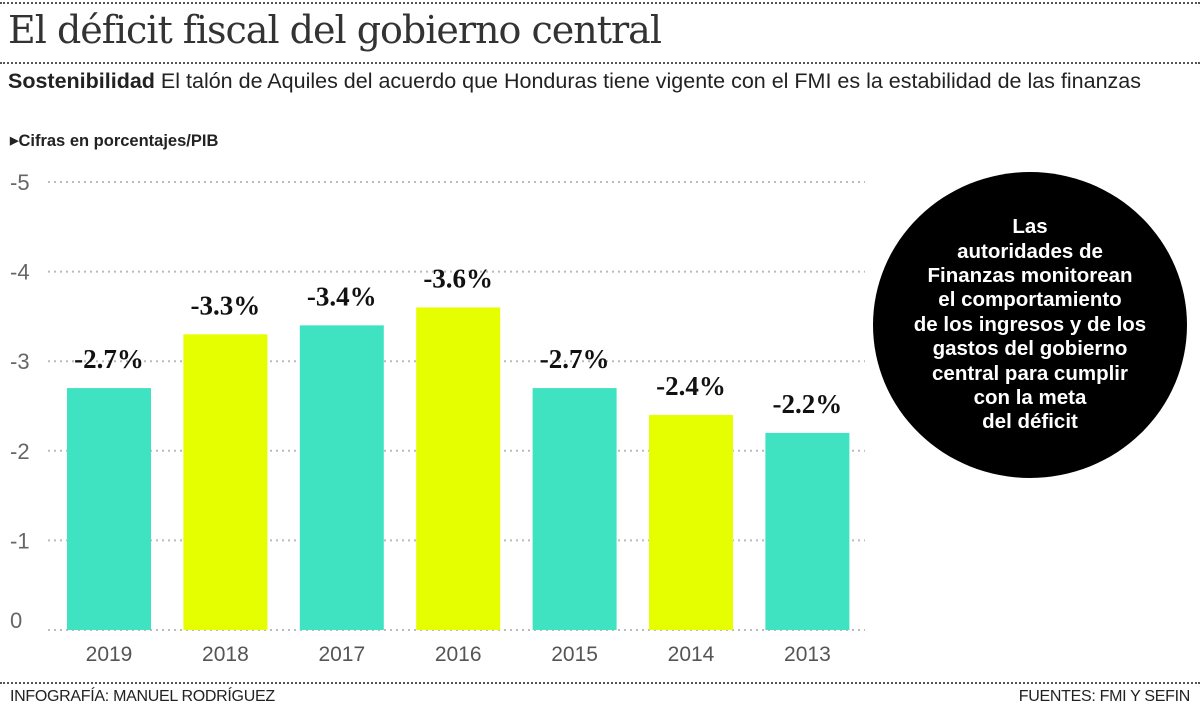  I want to click on subtitle-lead: Sostenibilidad, so click(81, 81).